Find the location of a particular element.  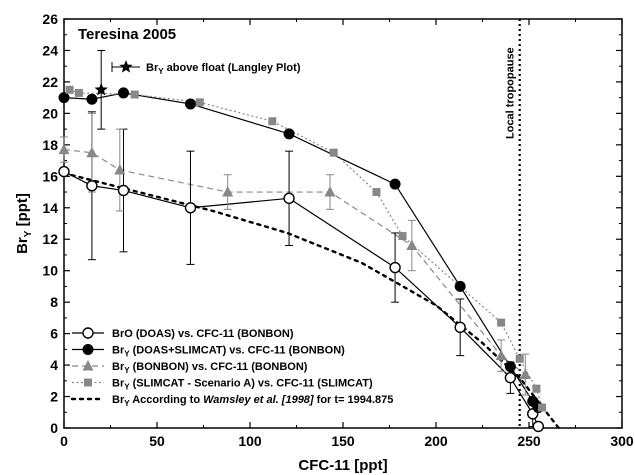

x-axis-label: CFC-11 [ppt] is located at coordinates (342, 465).